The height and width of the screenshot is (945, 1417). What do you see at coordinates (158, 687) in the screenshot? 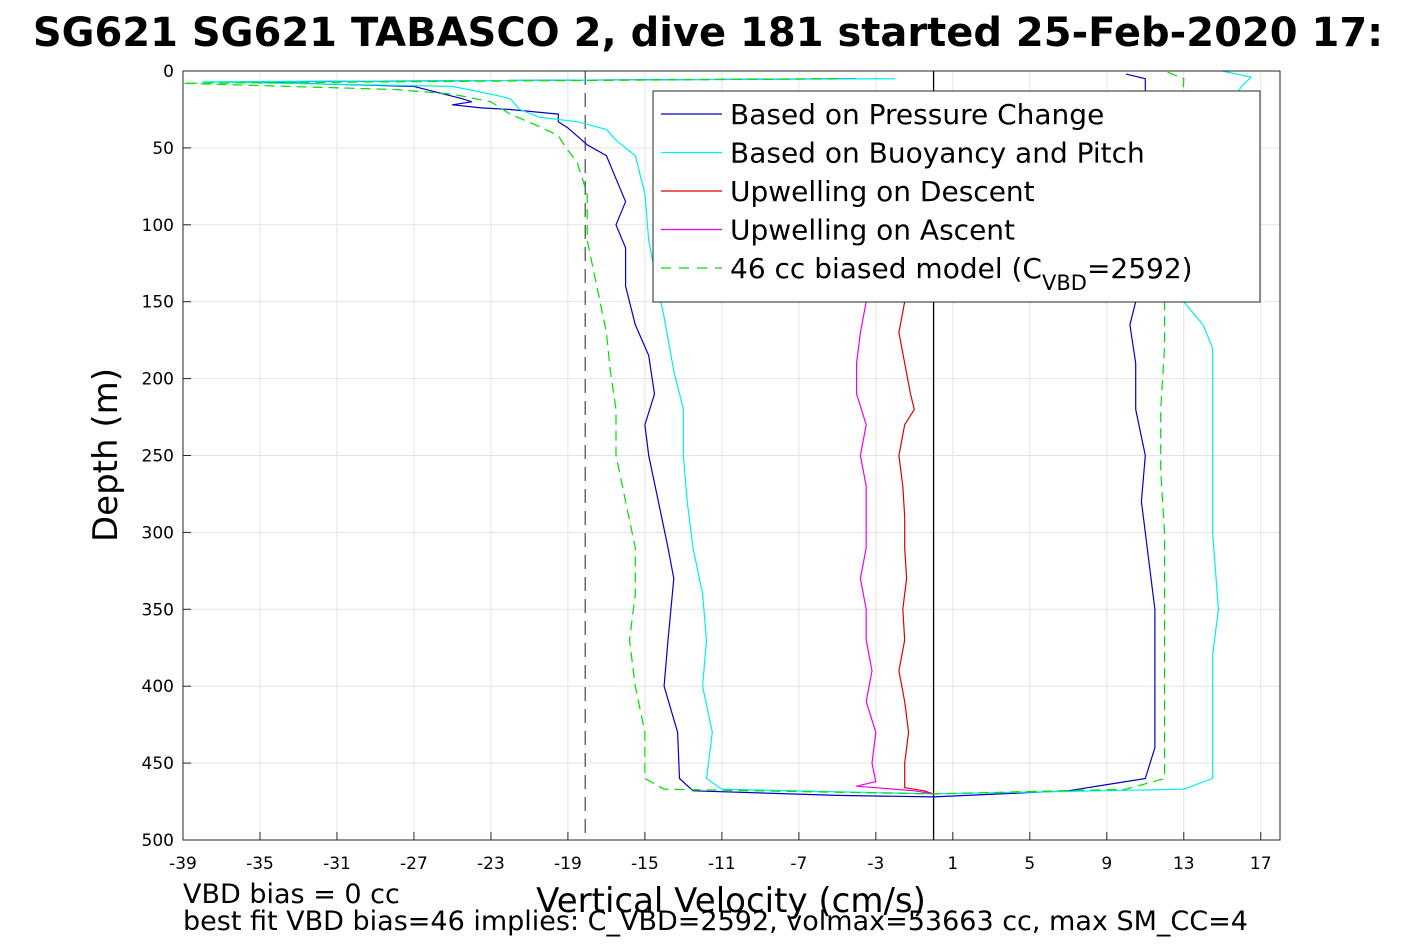
I see `y-tick-label: 400` at bounding box center [158, 687].